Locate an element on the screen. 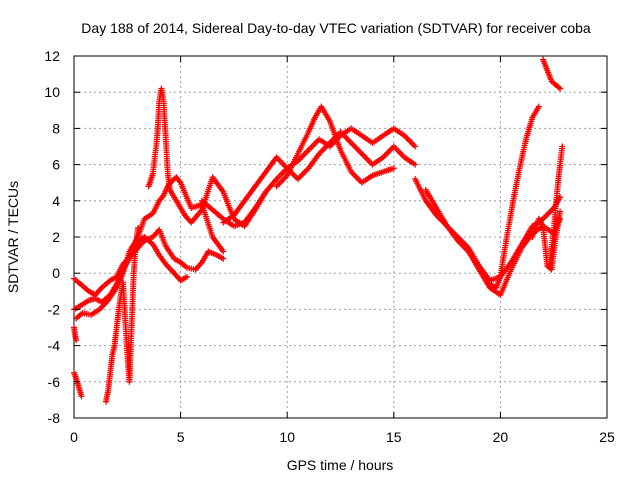 Image resolution: width=640 pixels, height=480 pixels. y-tick-label: 10 is located at coordinates (52, 92).